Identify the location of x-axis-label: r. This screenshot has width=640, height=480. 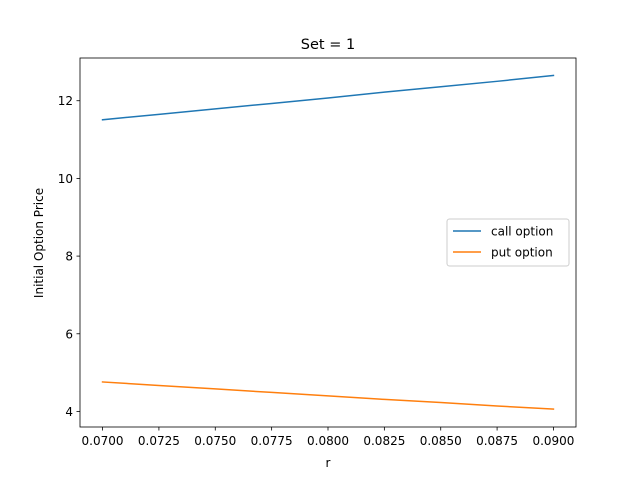
(328, 463).